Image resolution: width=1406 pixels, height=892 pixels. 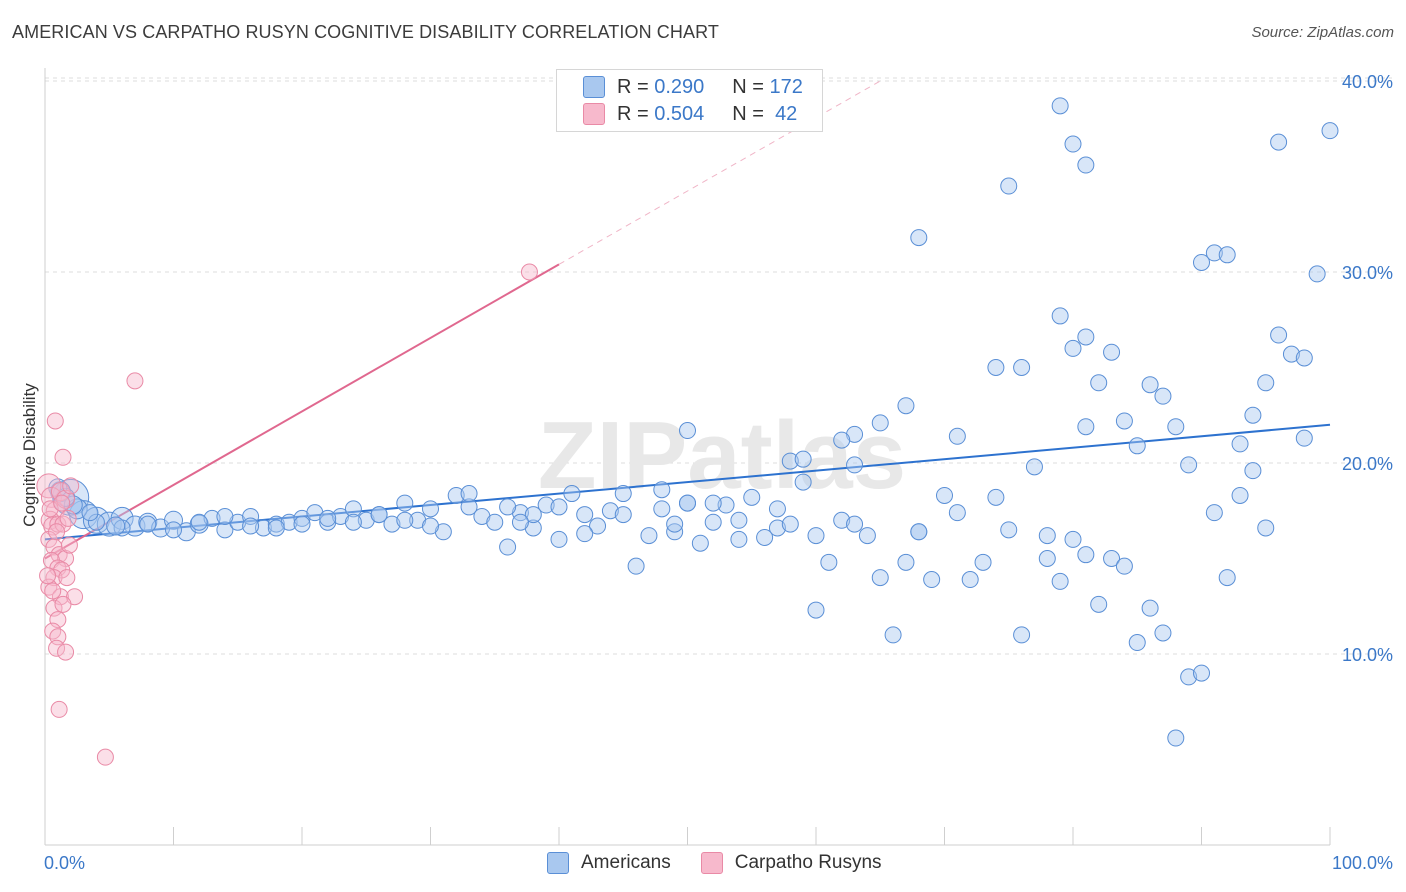 What do you see at coordinates (808, 862) in the screenshot?
I see `legend-label-rusyns: Carpatho Rusyns` at bounding box center [808, 862].